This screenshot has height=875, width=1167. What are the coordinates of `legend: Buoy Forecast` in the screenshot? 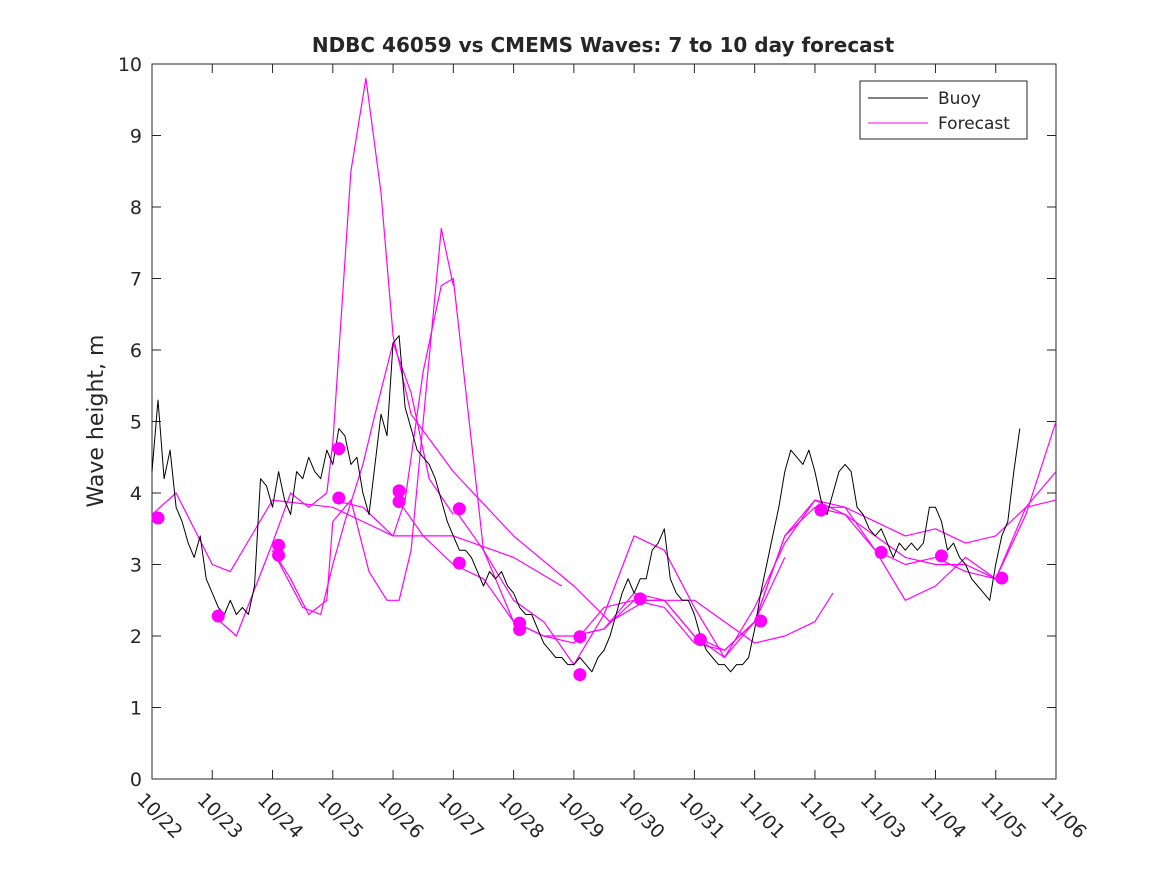 It's located at (943, 110).